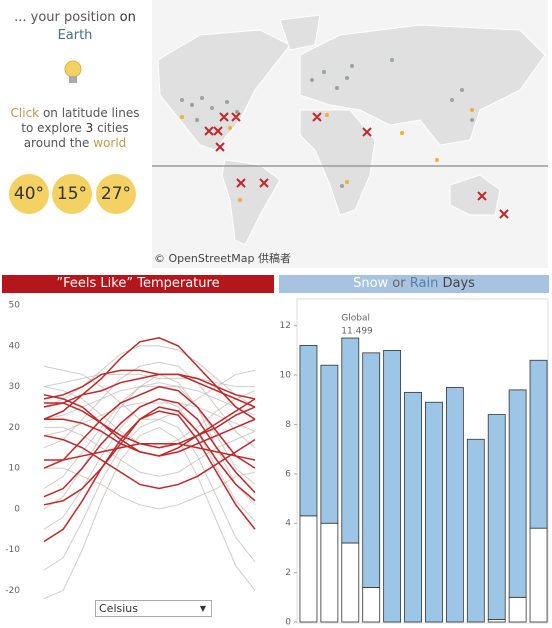 This screenshot has width=552, height=628. Describe the element at coordinates (127, 17) in the screenshot. I see `intro-on: on` at that location.